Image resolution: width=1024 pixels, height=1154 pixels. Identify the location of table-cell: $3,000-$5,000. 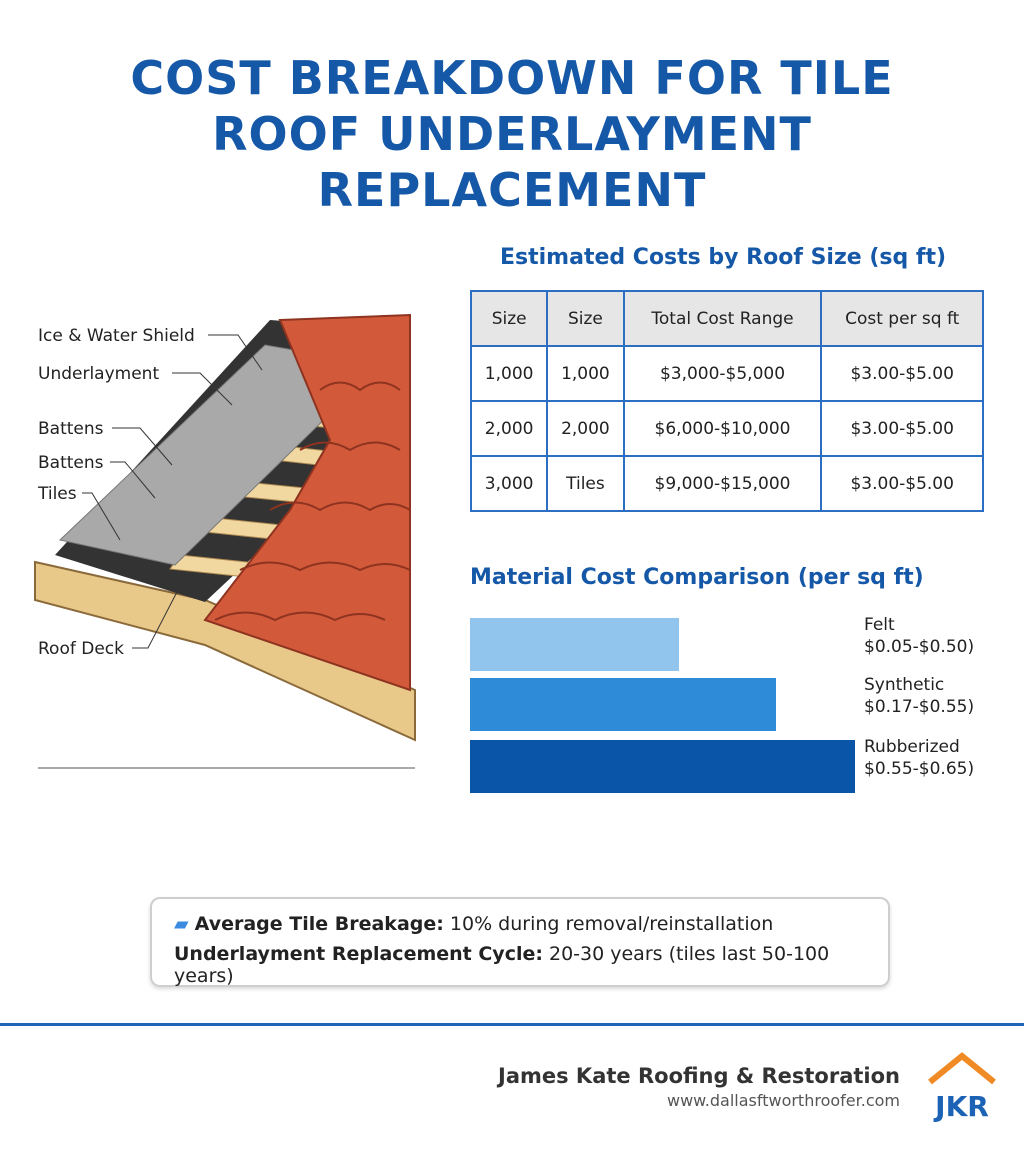
(722, 373).